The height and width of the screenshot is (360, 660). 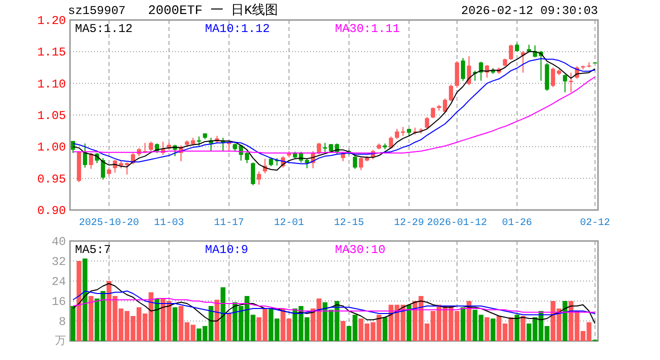 What do you see at coordinates (59, 242) in the screenshot?
I see `y-tick-label: 40` at bounding box center [59, 242].